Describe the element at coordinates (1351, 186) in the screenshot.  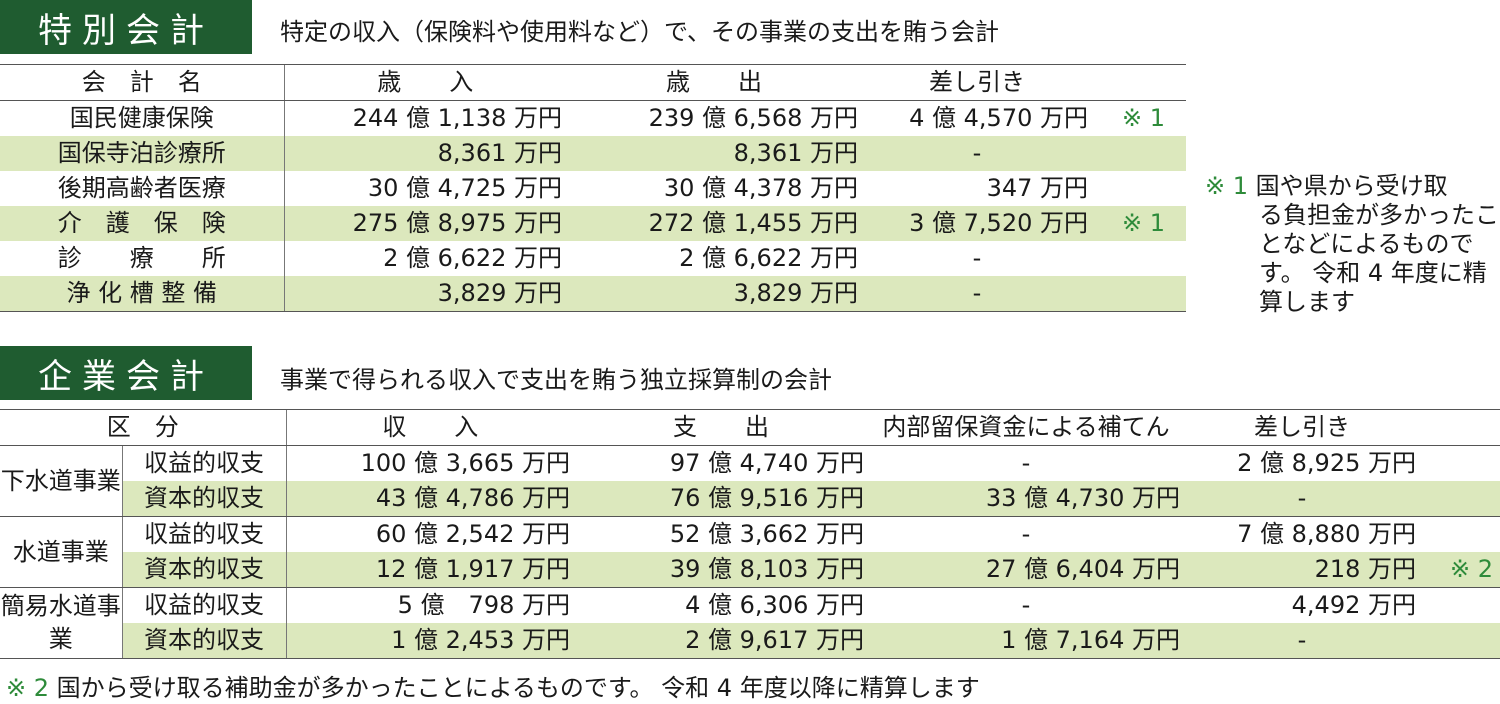
I see `side-note-first-line: 国や県から受け取` at that location.